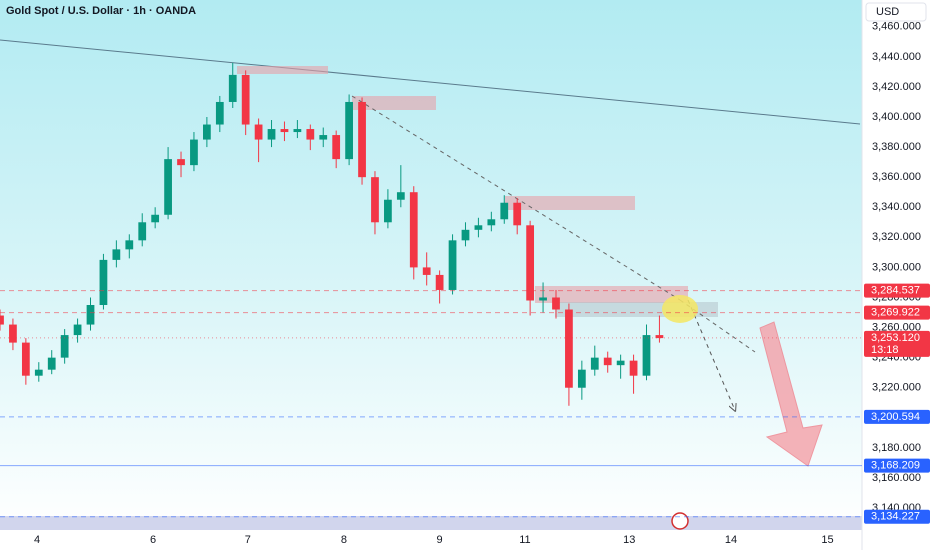 The image size is (932, 550). I want to click on y-tick-label: 3,260.000, so click(896, 327).